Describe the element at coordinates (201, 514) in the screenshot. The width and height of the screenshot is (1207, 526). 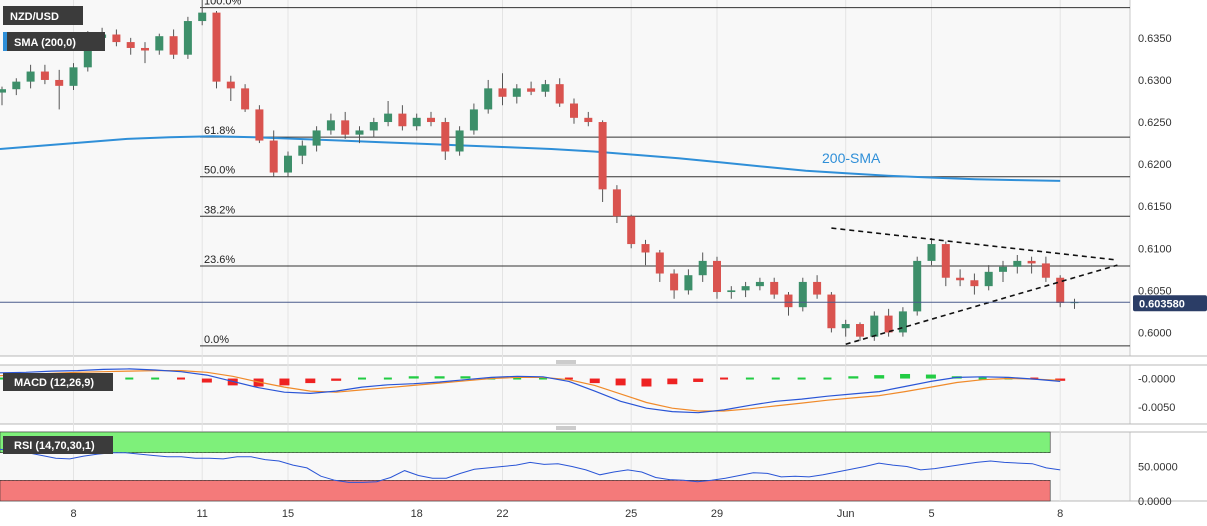
I see `x-tick-label-1: 11` at that location.